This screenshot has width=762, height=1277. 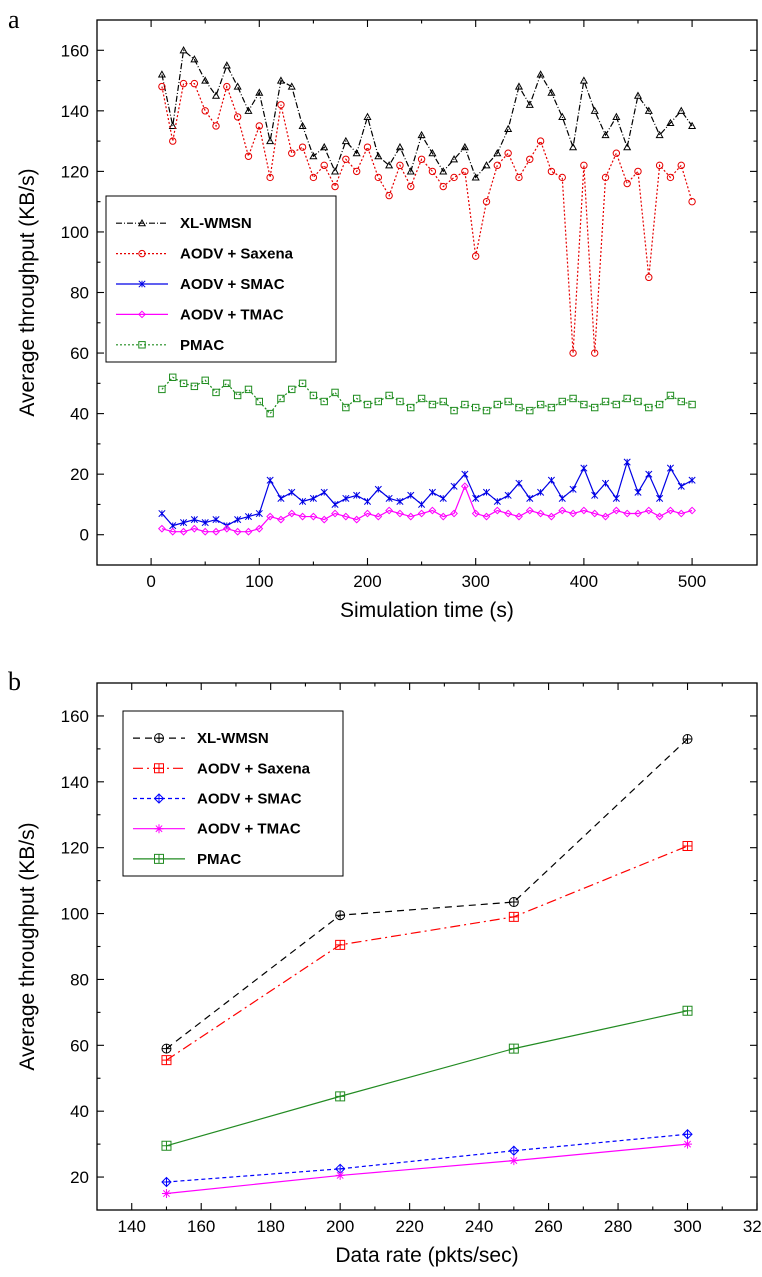 I want to click on chart-b-legend-label: AODV + Saxena, so click(x=254, y=768).